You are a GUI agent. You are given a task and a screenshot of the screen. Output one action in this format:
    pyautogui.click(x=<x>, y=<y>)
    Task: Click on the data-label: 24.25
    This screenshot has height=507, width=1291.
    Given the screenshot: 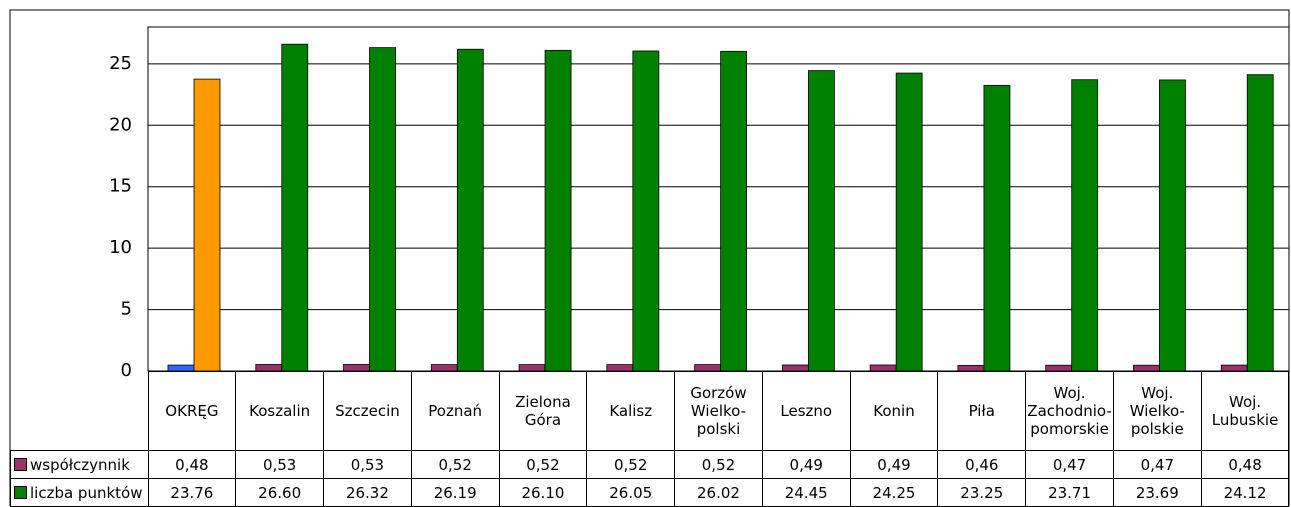 What is the action you would take?
    pyautogui.click(x=894, y=492)
    